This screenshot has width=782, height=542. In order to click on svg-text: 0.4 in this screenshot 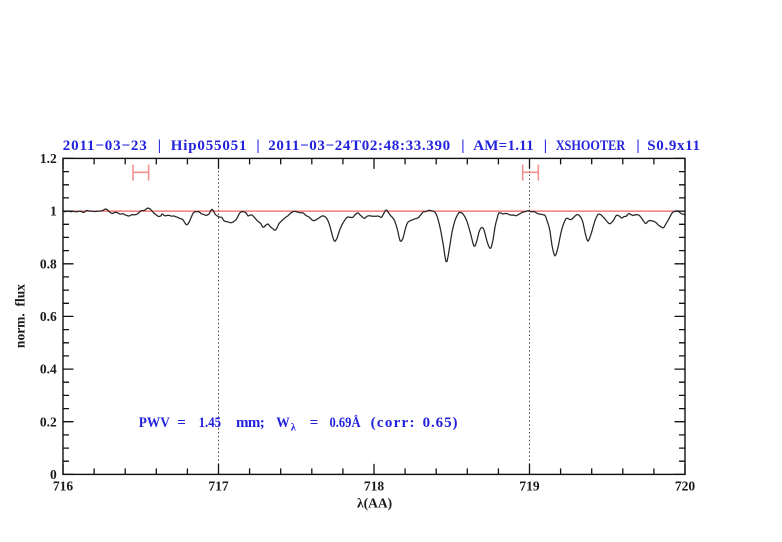, I will do `click(48, 369)`.